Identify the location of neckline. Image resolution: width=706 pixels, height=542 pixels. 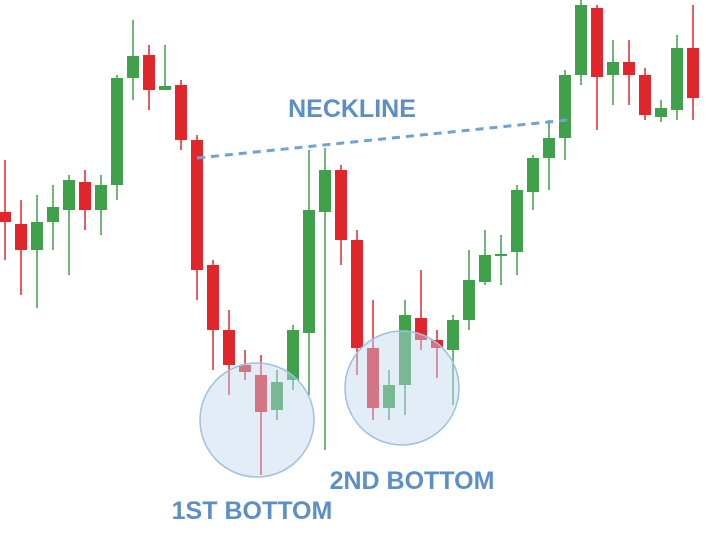
(382, 139).